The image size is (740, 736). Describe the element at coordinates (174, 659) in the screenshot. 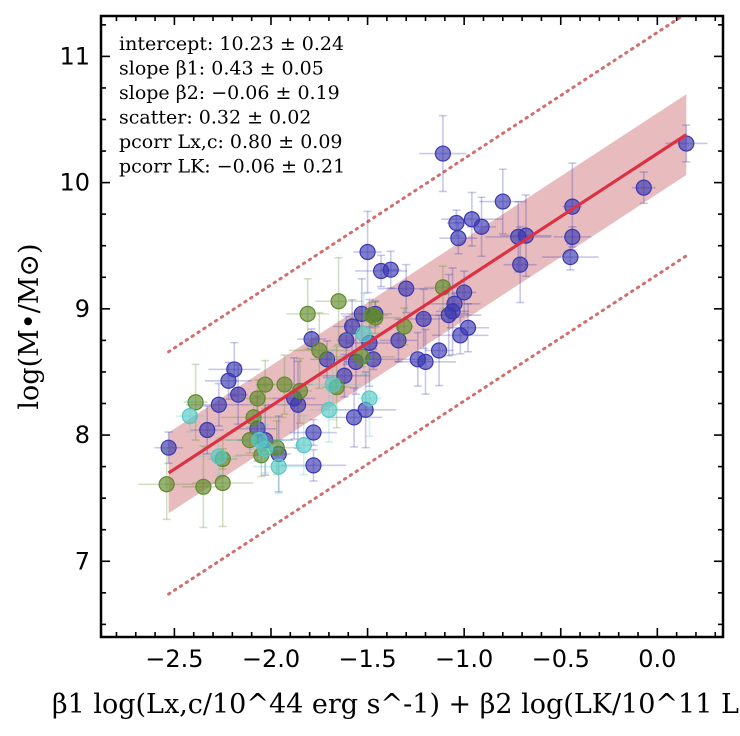

I see `x-tick-label: −2.5` at that location.